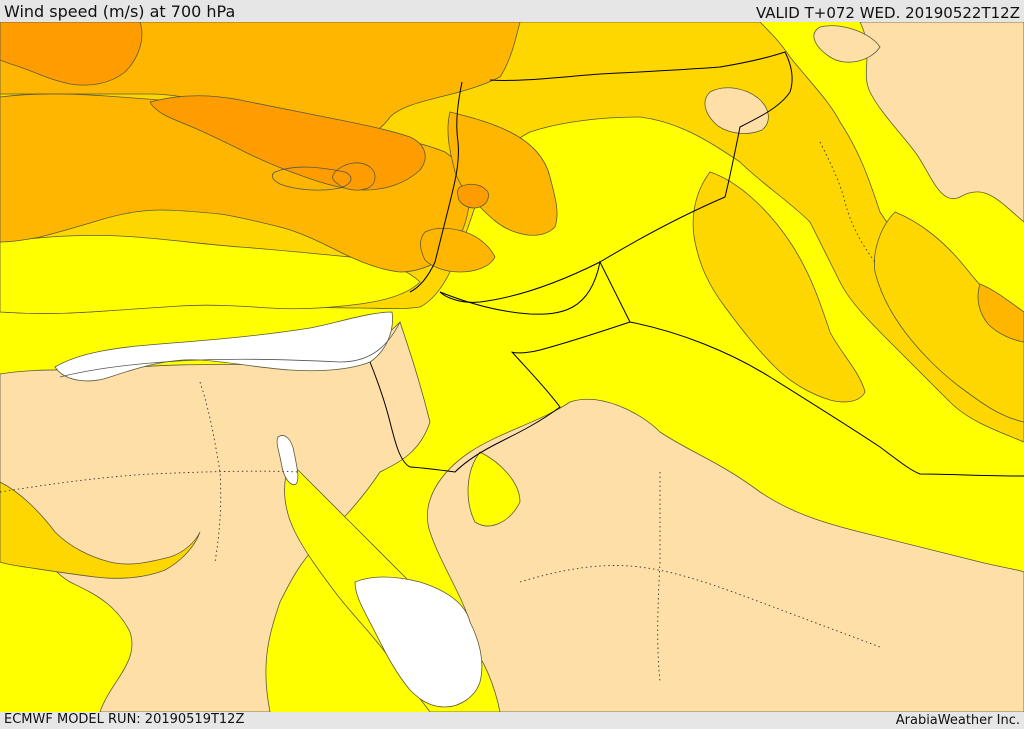 The height and width of the screenshot is (729, 1024). What do you see at coordinates (418, 642) in the screenshot?
I see `band-white-redsea` at bounding box center [418, 642].